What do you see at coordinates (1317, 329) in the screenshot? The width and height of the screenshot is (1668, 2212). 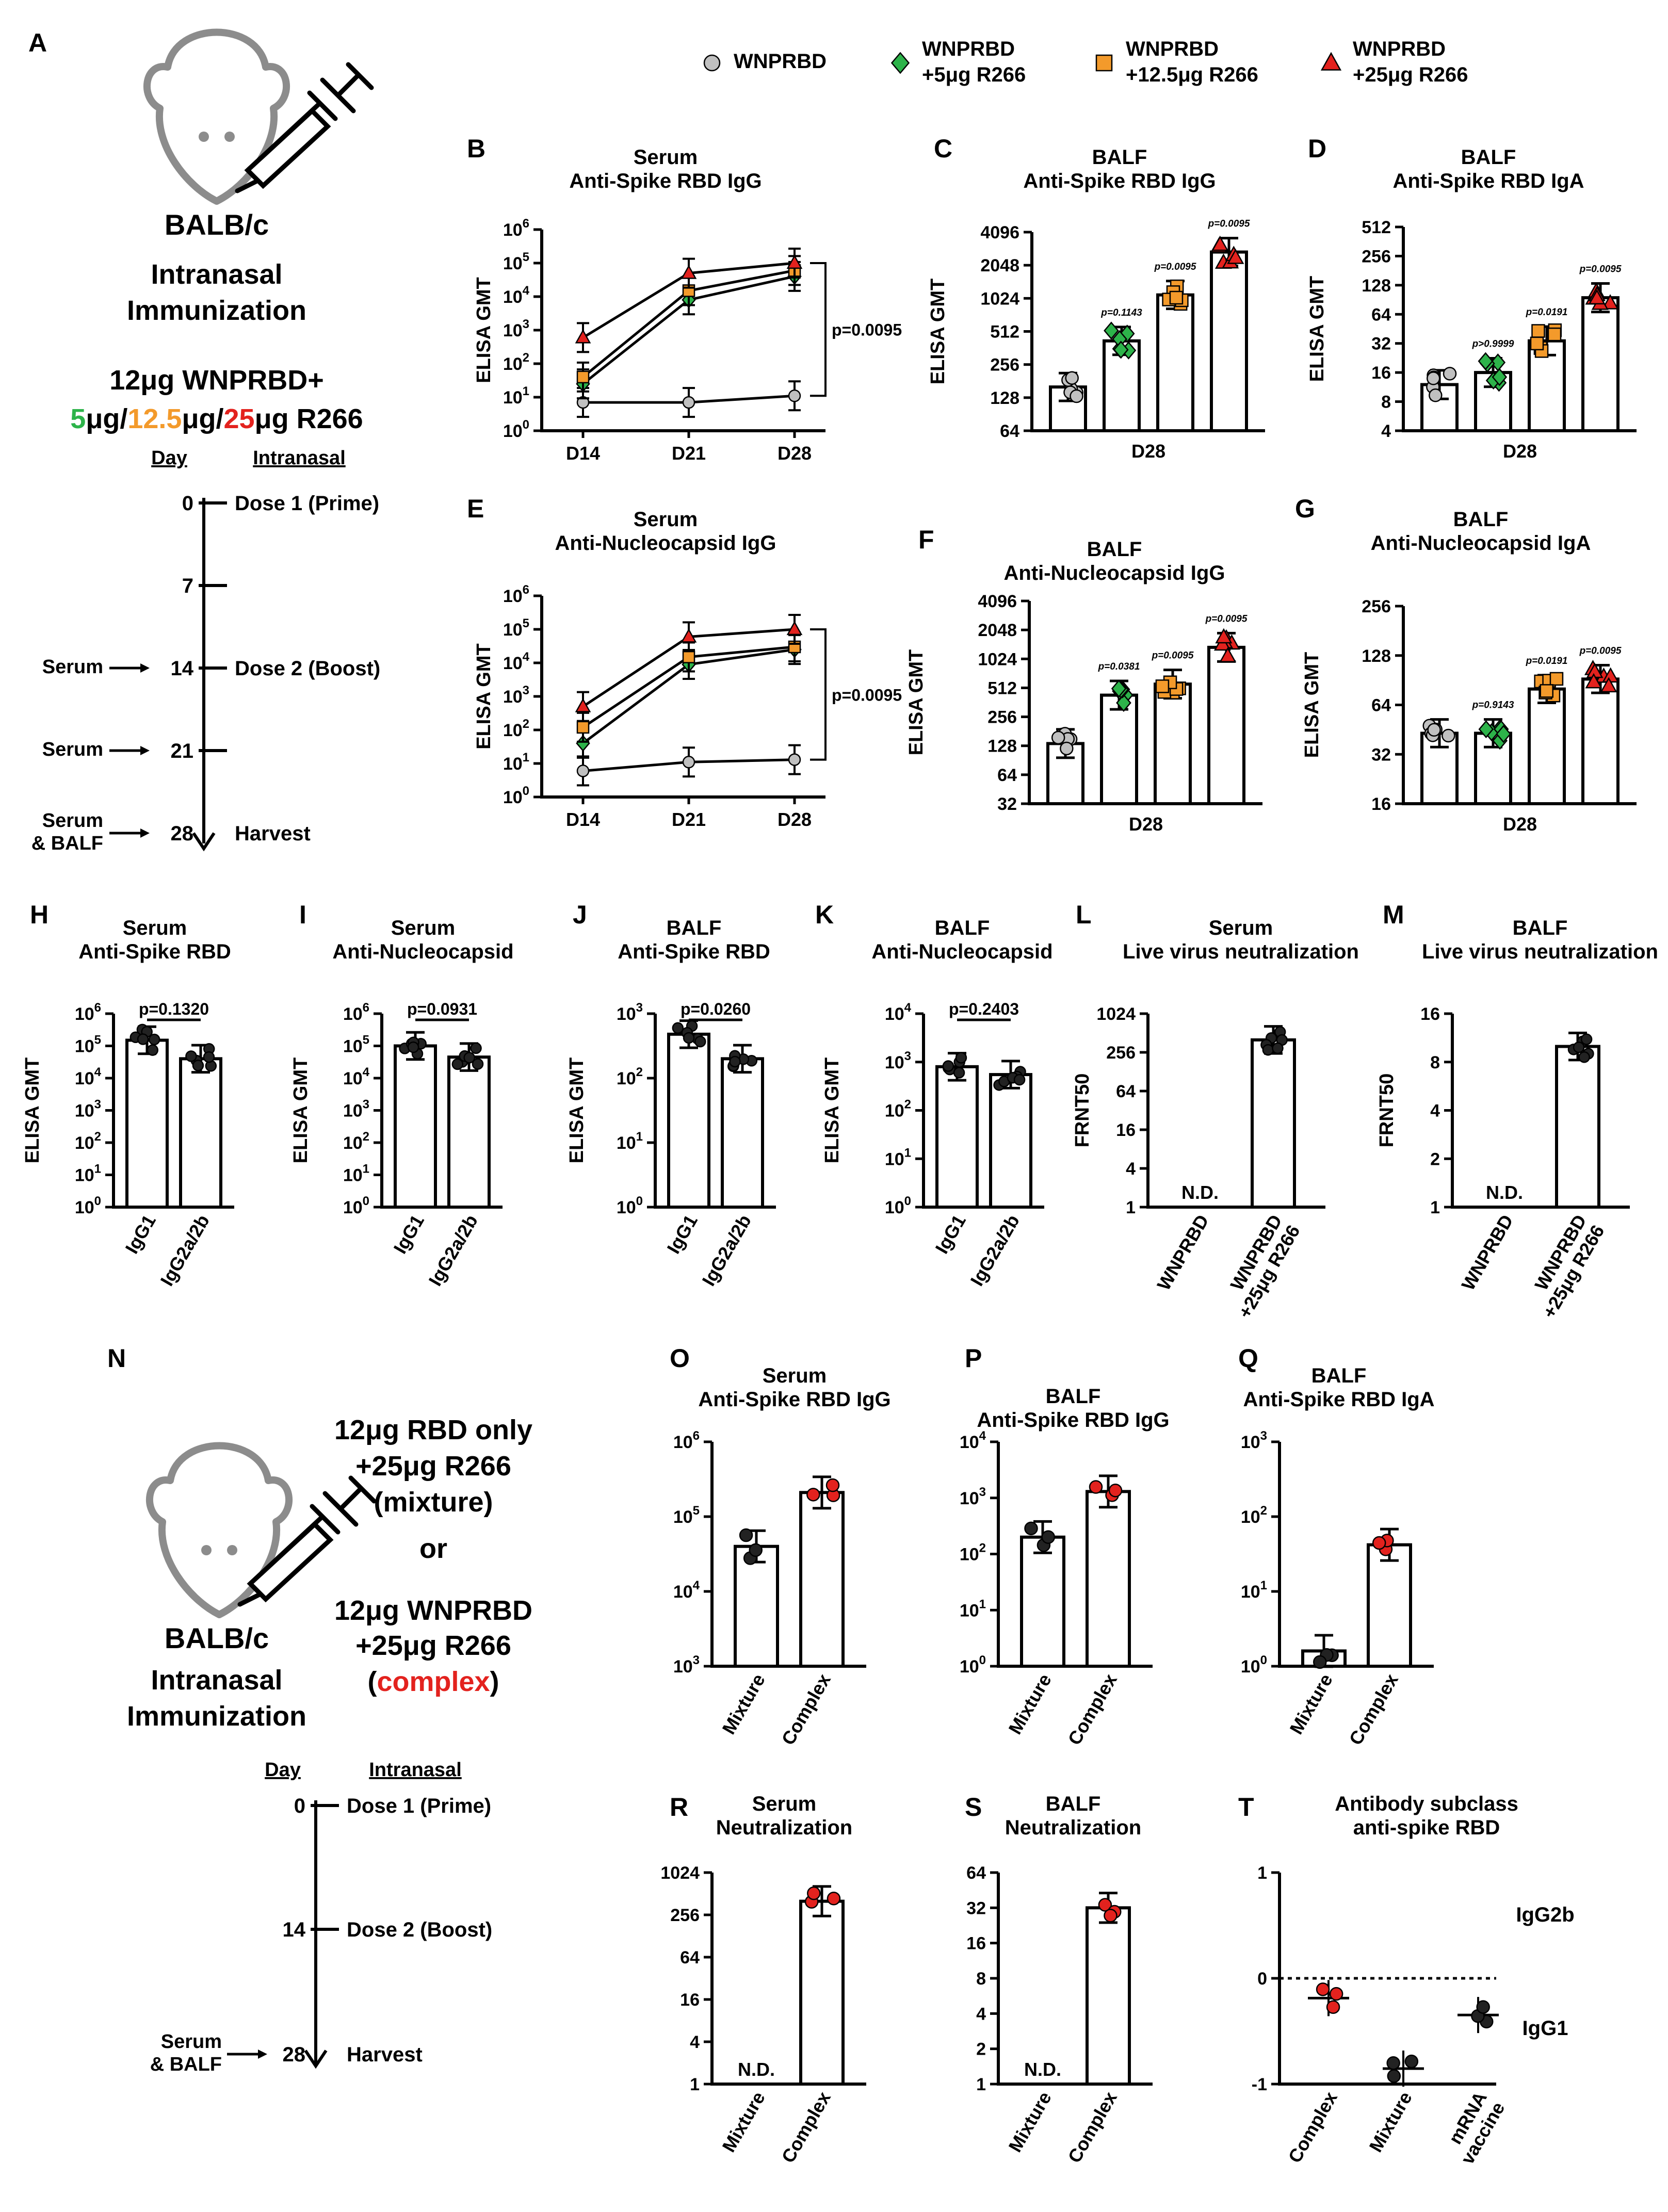 I see `y-axis-label: ELISA GMT` at bounding box center [1317, 329].